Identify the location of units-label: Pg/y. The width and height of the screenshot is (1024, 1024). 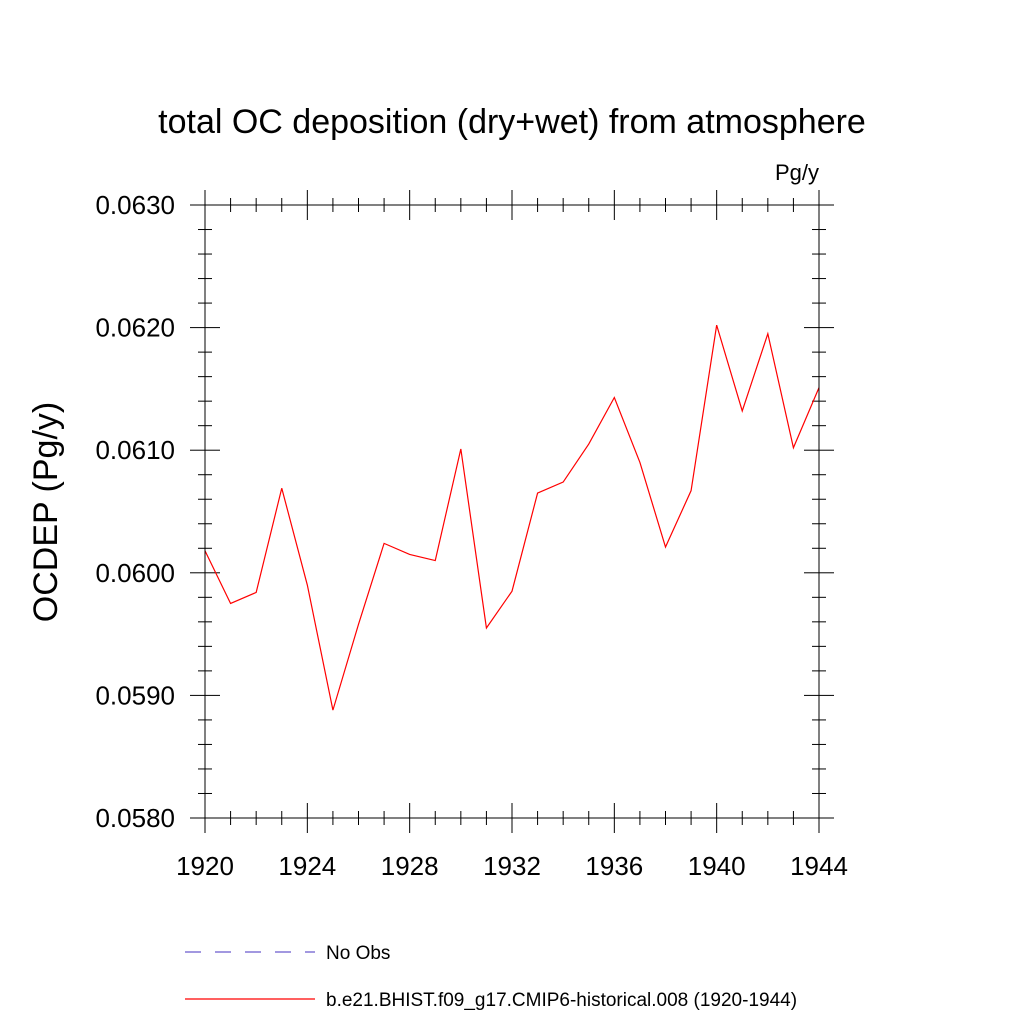
(797, 172).